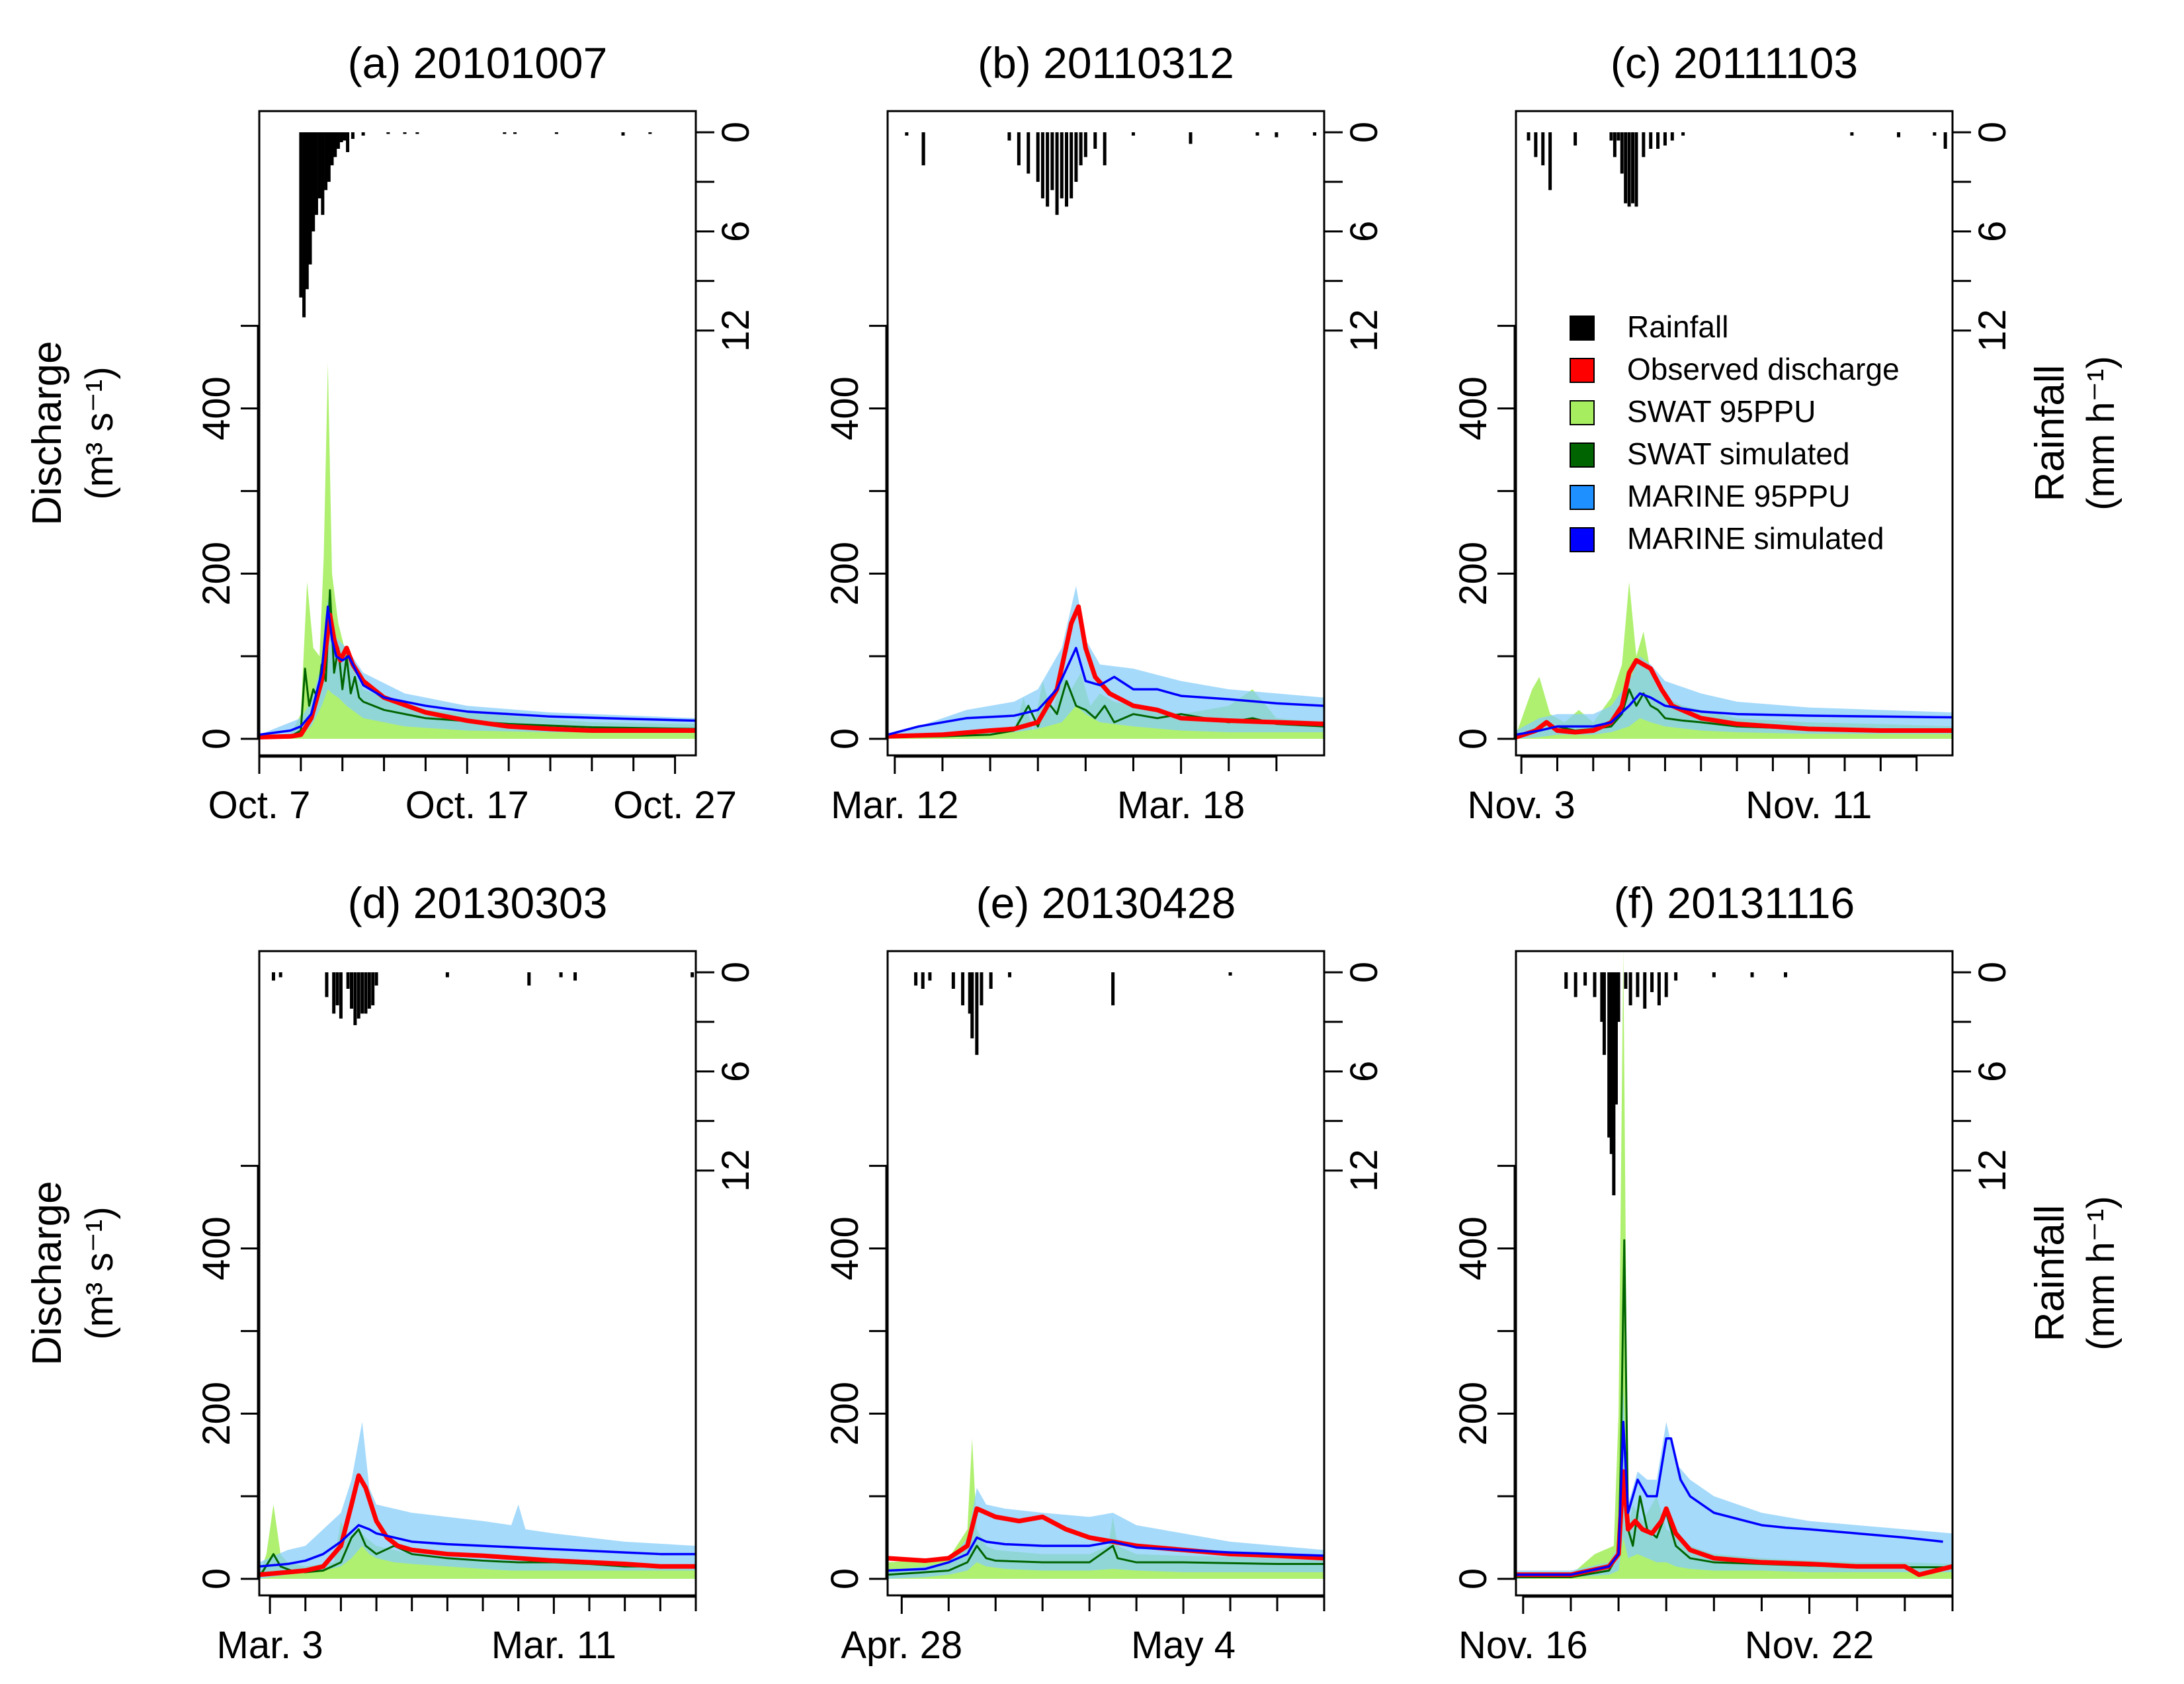 The image size is (2184, 1684). Describe the element at coordinates (1106, 63) in the screenshot. I see `chart-title: (b) 20110312` at that location.